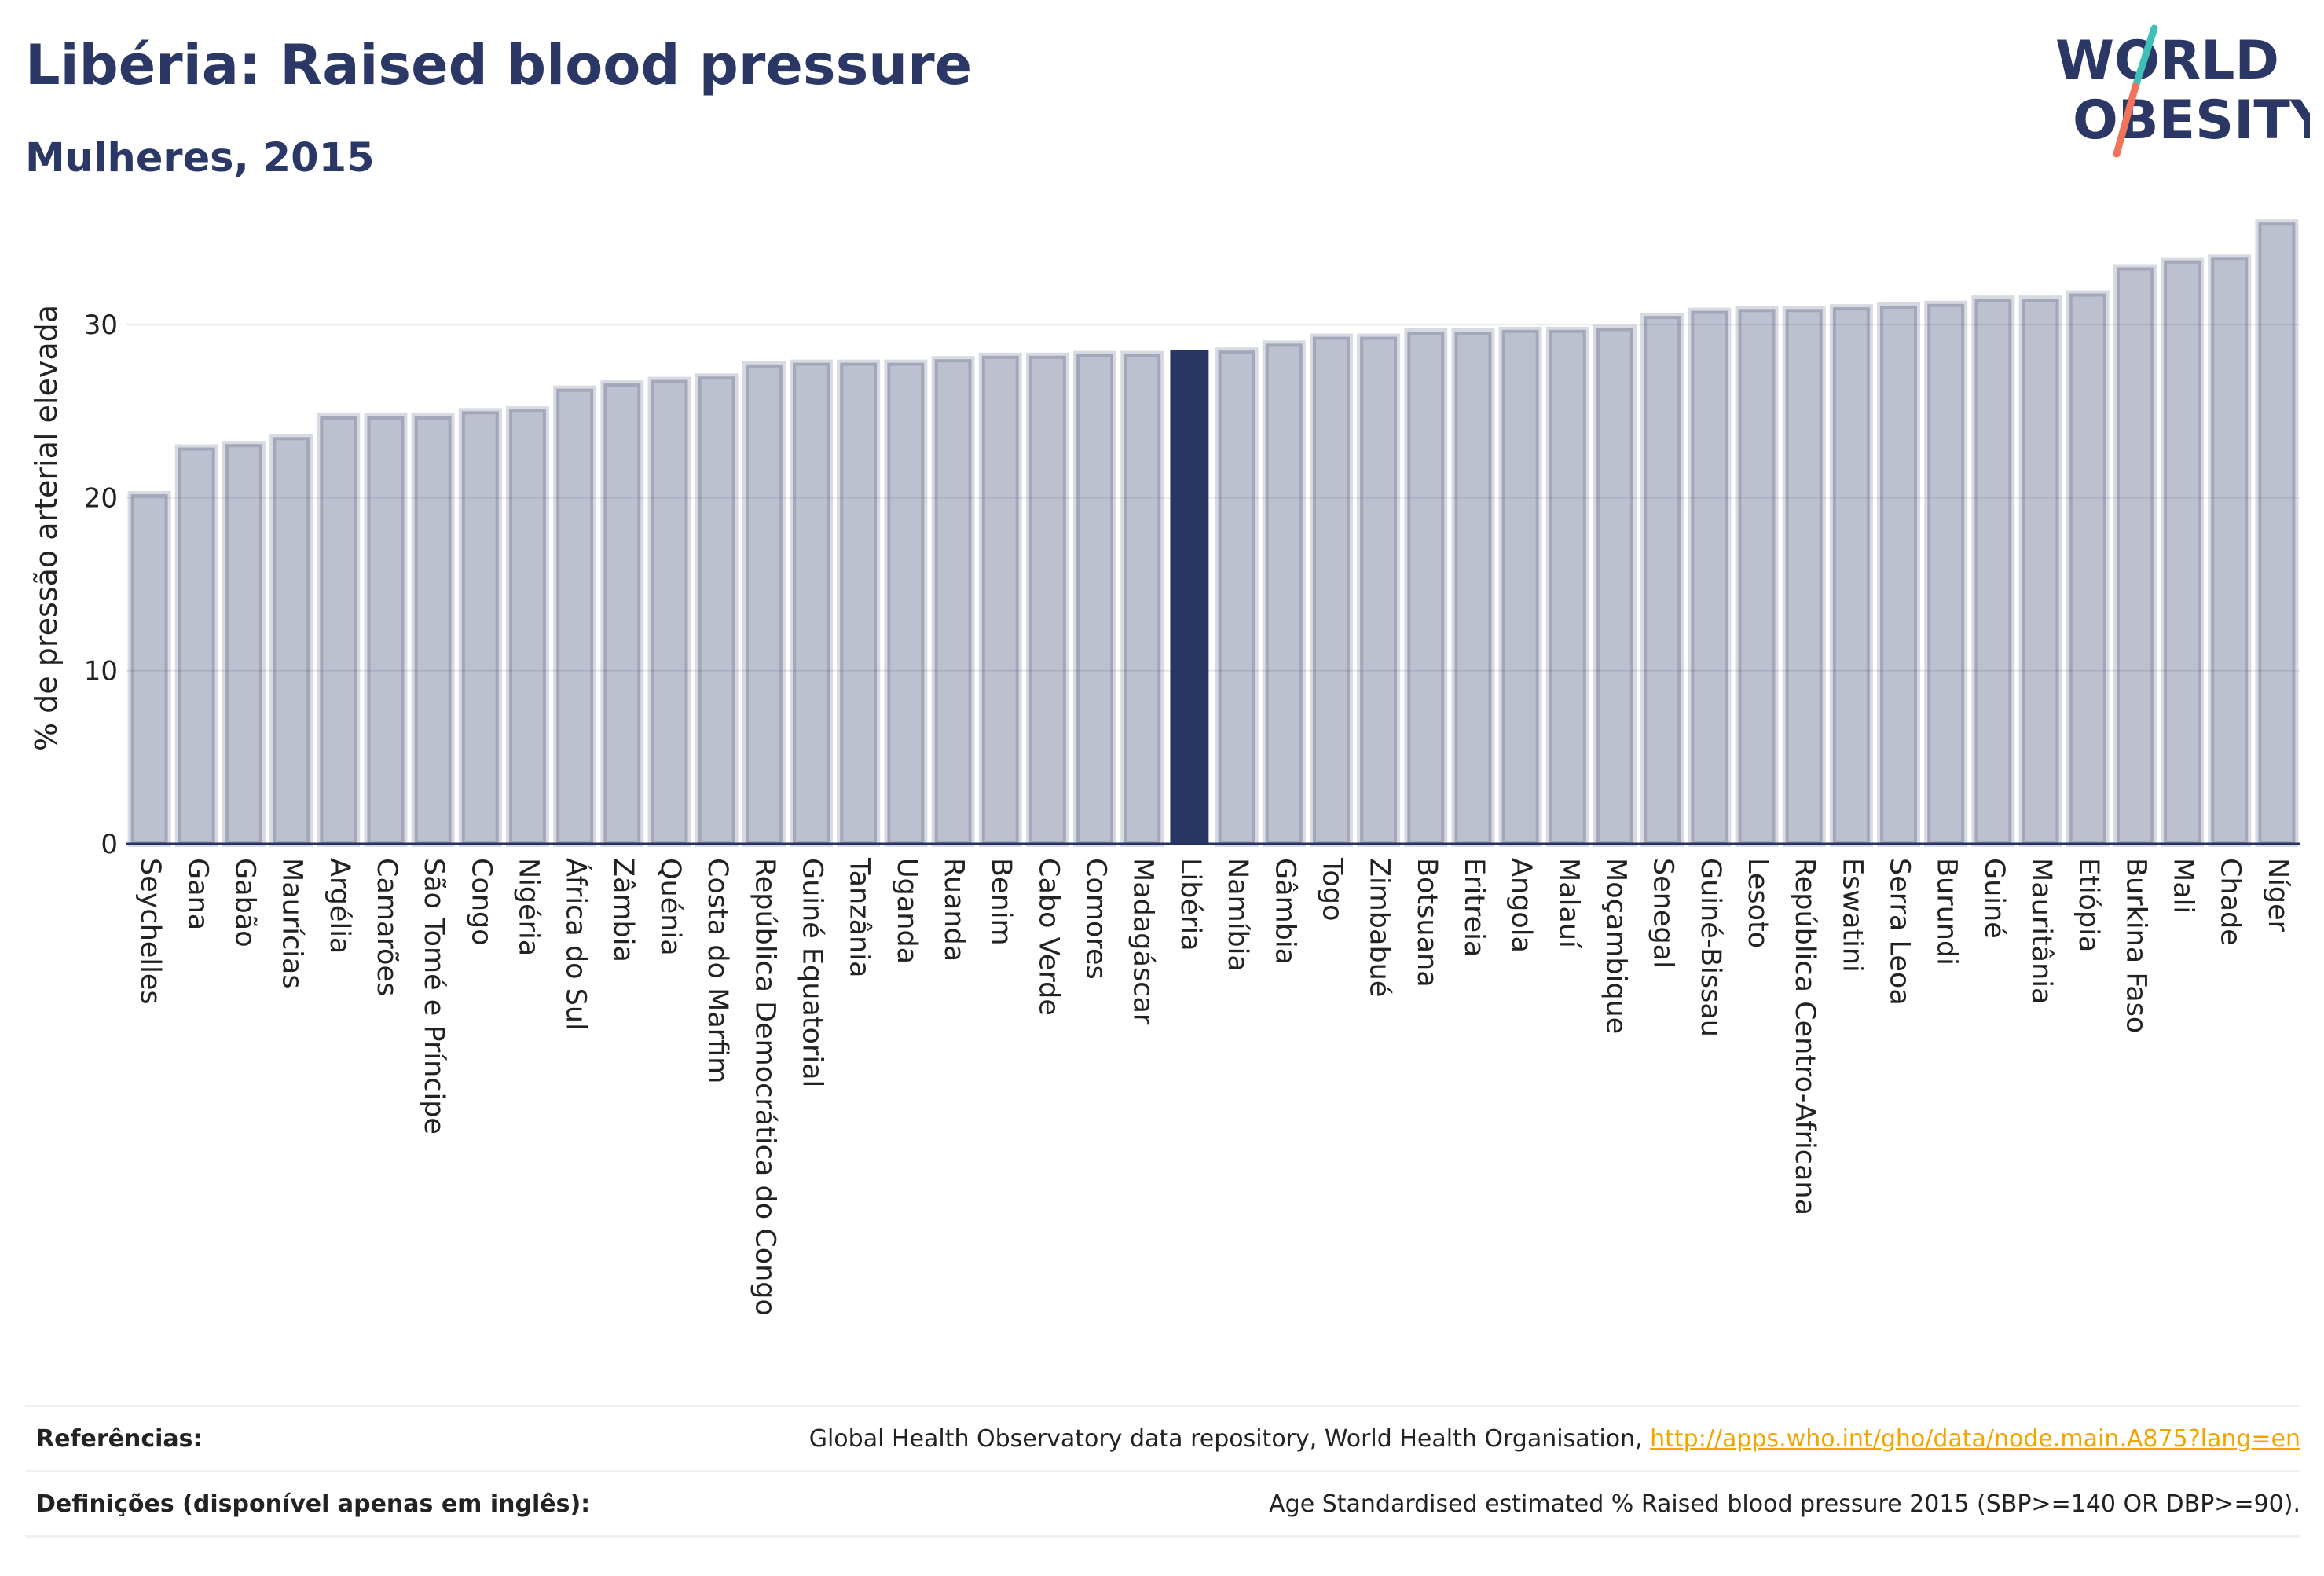 This screenshot has width=2324, height=1576. What do you see at coordinates (1142, 599) in the screenshot?
I see `bar-Madagáscar` at bounding box center [1142, 599].